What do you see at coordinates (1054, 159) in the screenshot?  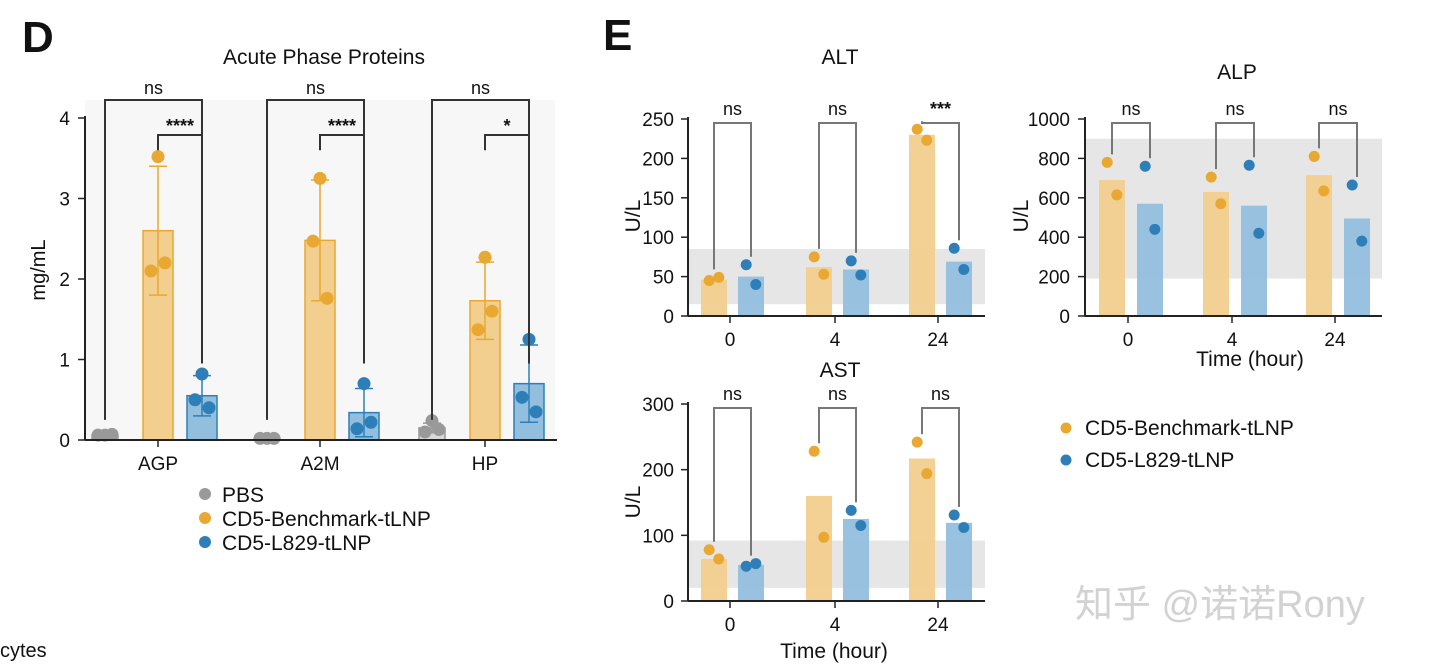 I see `y-tick-label: 800` at bounding box center [1054, 159].